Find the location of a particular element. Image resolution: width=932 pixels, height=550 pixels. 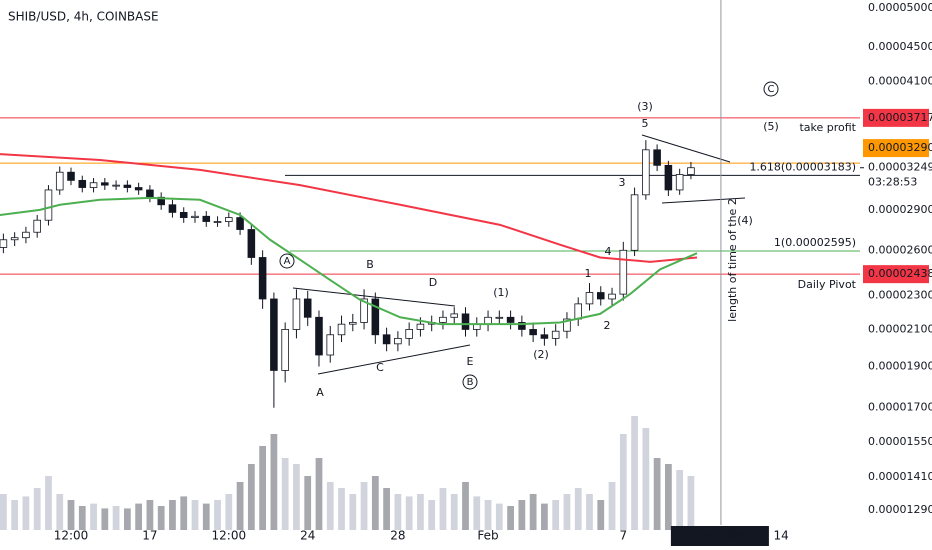

y-tick-label: 0.00002900 is located at coordinates (900, 209).